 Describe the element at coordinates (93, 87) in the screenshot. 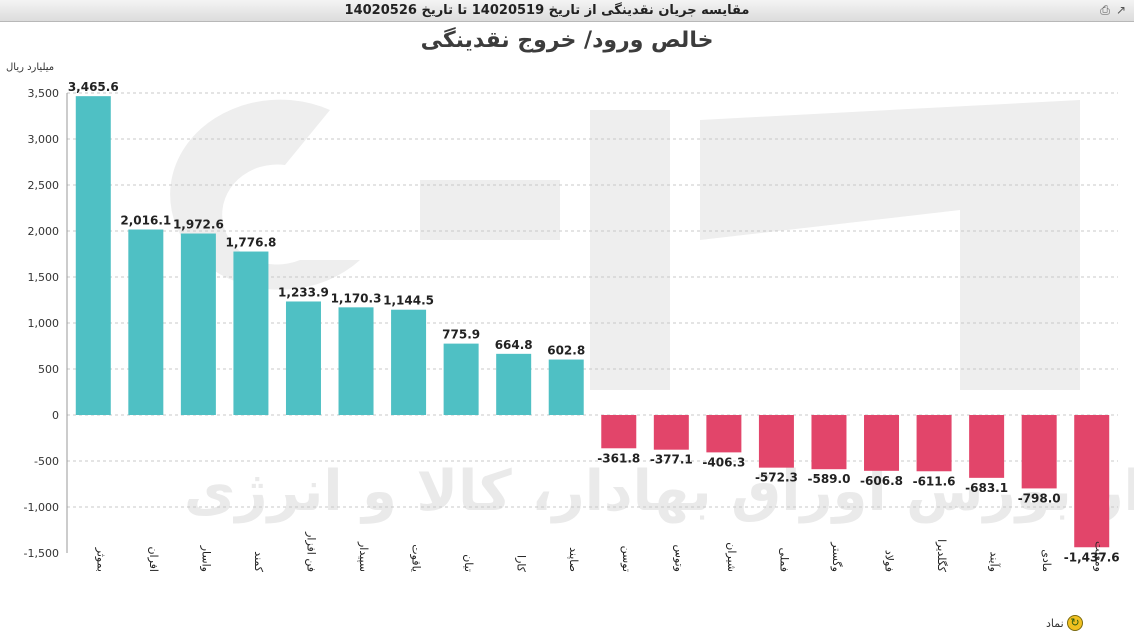

I see `data-label: 3,465.6` at that location.